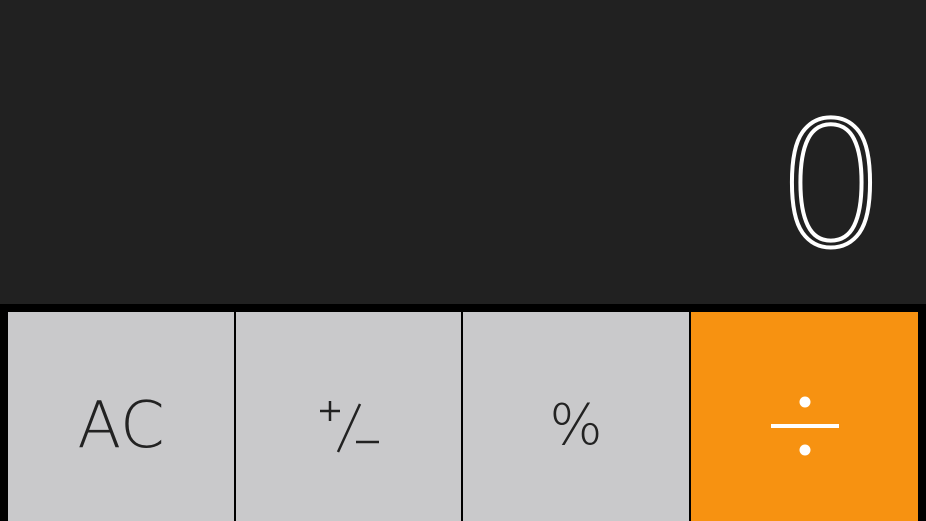  I want to click on percent-button-label: %, so click(576, 425).